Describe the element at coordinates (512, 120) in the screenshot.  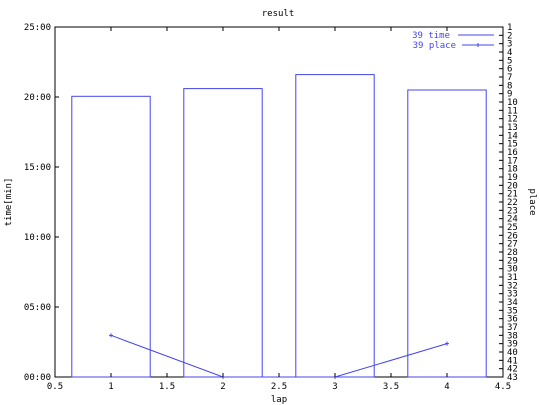
I see `y2-tick-label: 12` at that location.